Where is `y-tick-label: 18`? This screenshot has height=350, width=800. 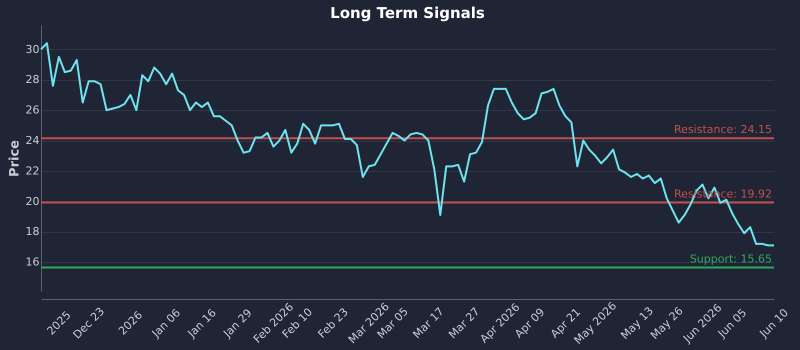 y-tick-label: 18 is located at coordinates (33, 231).